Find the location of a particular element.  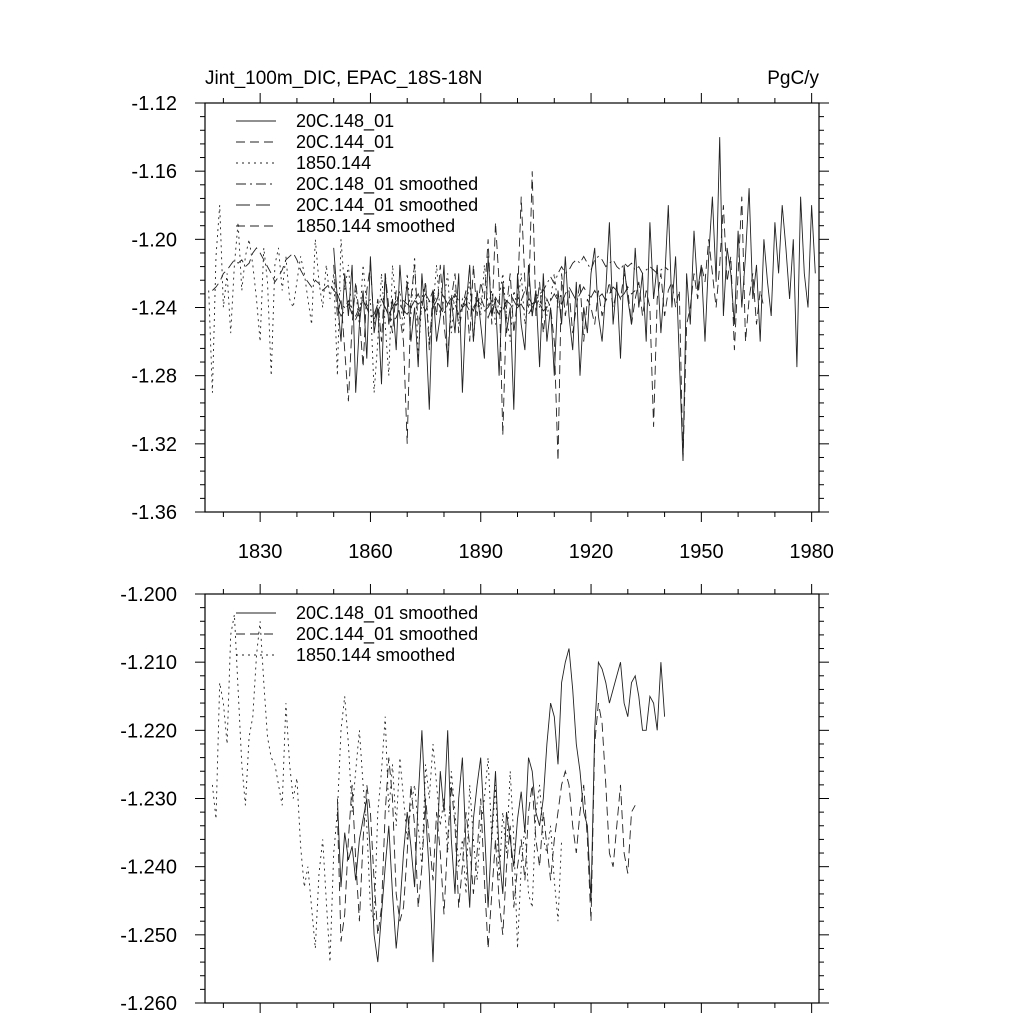

top-xtick-label: 1830 is located at coordinates (260, 552).